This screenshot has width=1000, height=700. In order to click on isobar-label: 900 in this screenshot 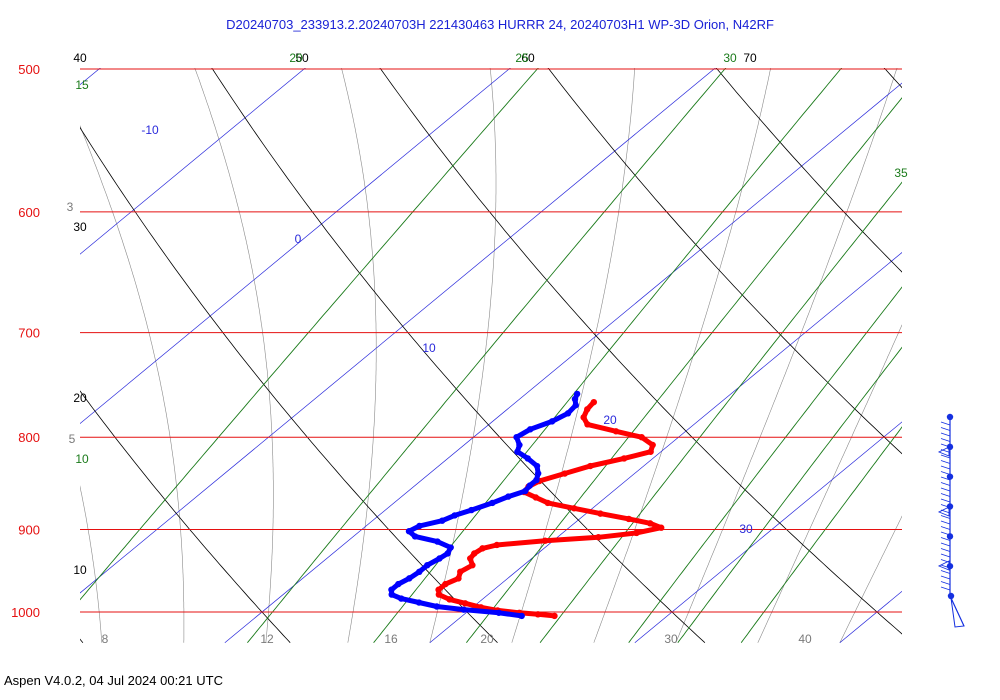, I will do `click(29, 529)`.